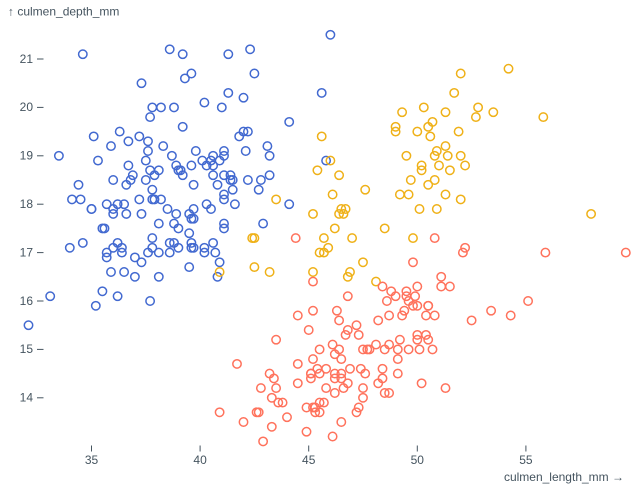  Describe the element at coordinates (27, 349) in the screenshot. I see `y-tick-label: 15` at that location.